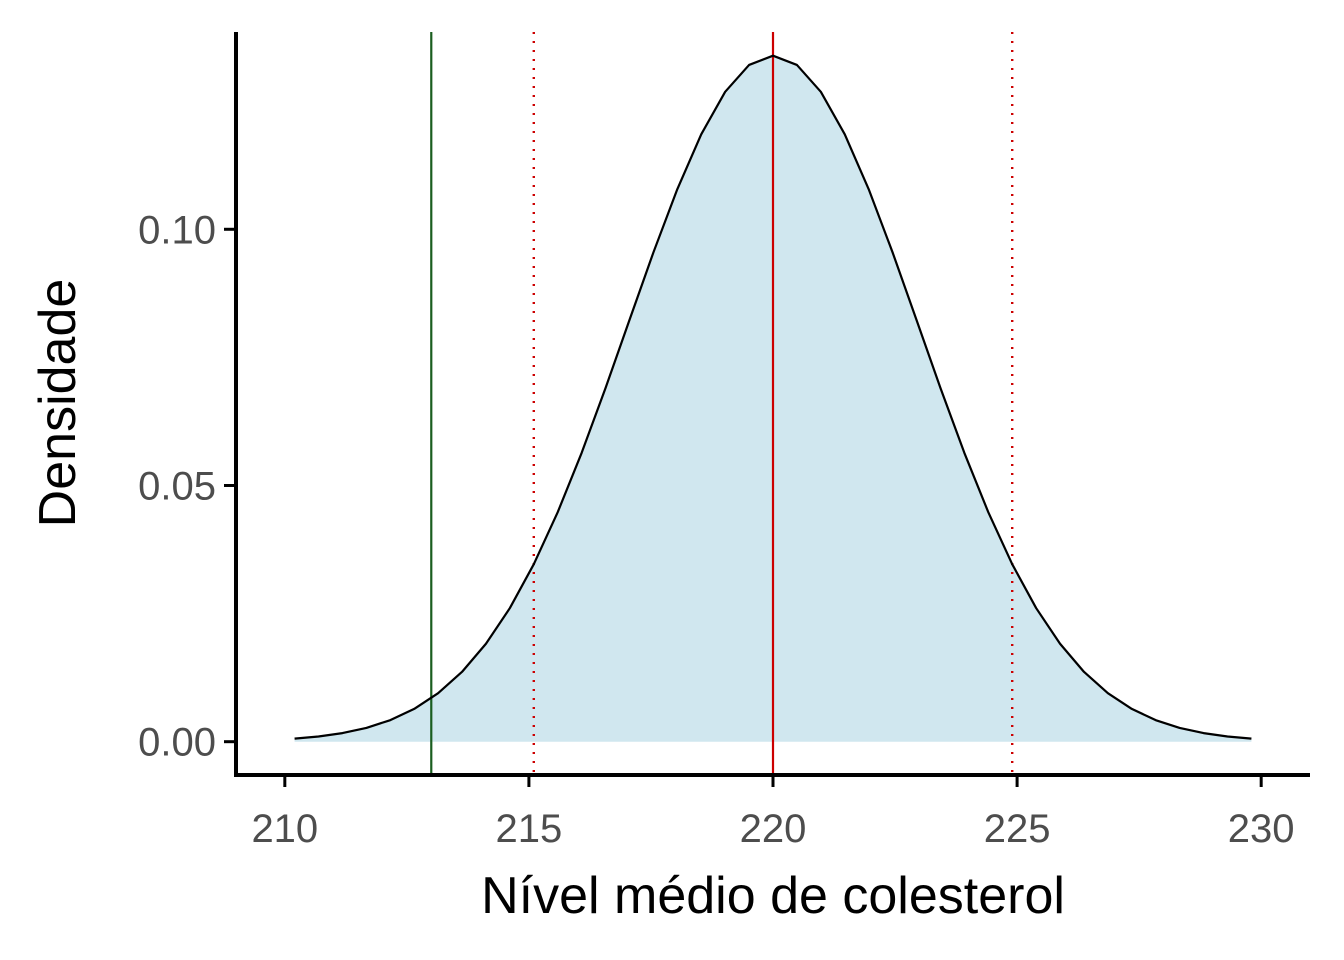  I want to click on y-tick-label-0.00: 0.00, so click(177, 743).